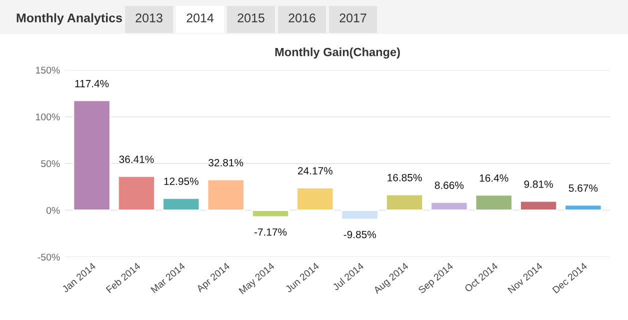  I want to click on text: 2015, so click(251, 18).